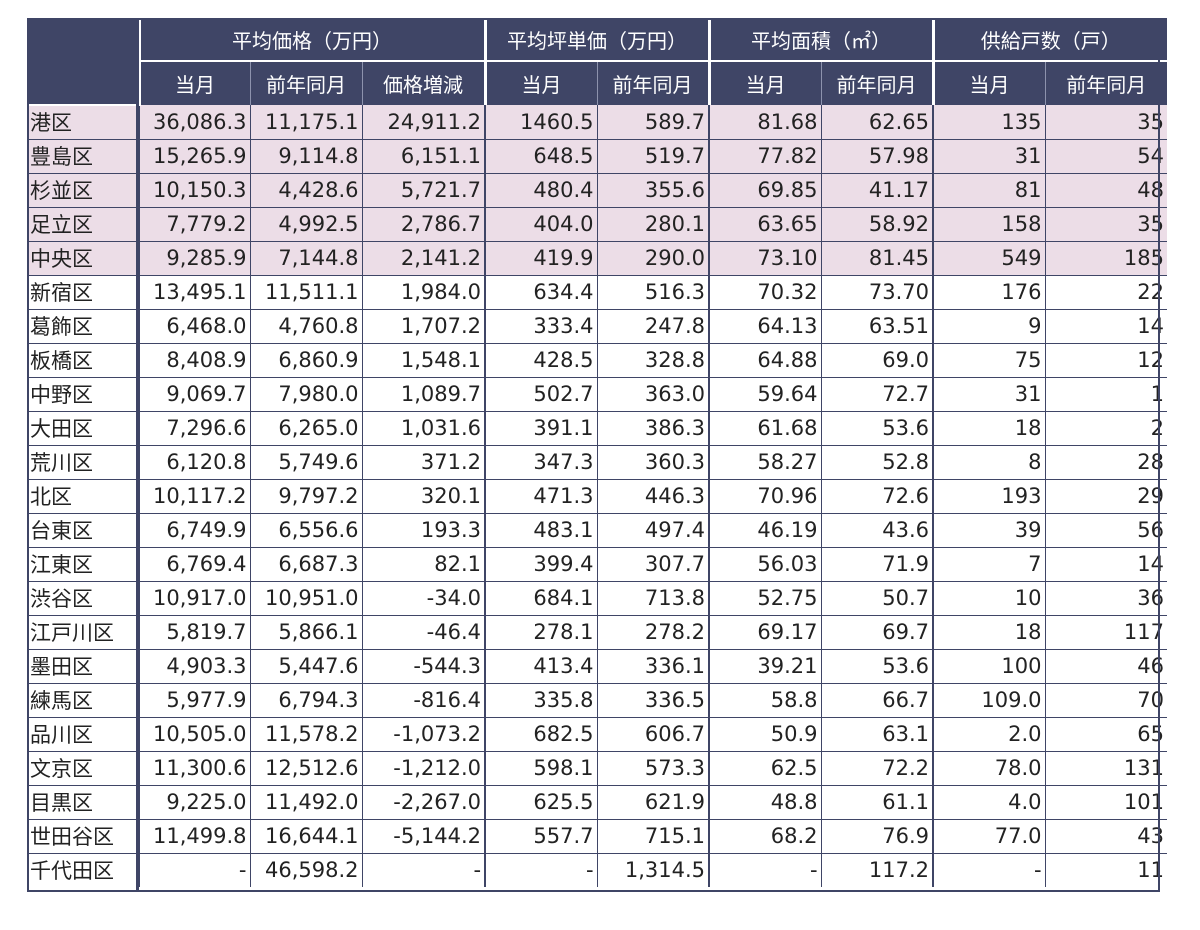  What do you see at coordinates (83, 223) in the screenshot?
I see `ward-name-cell: 足立区` at bounding box center [83, 223].